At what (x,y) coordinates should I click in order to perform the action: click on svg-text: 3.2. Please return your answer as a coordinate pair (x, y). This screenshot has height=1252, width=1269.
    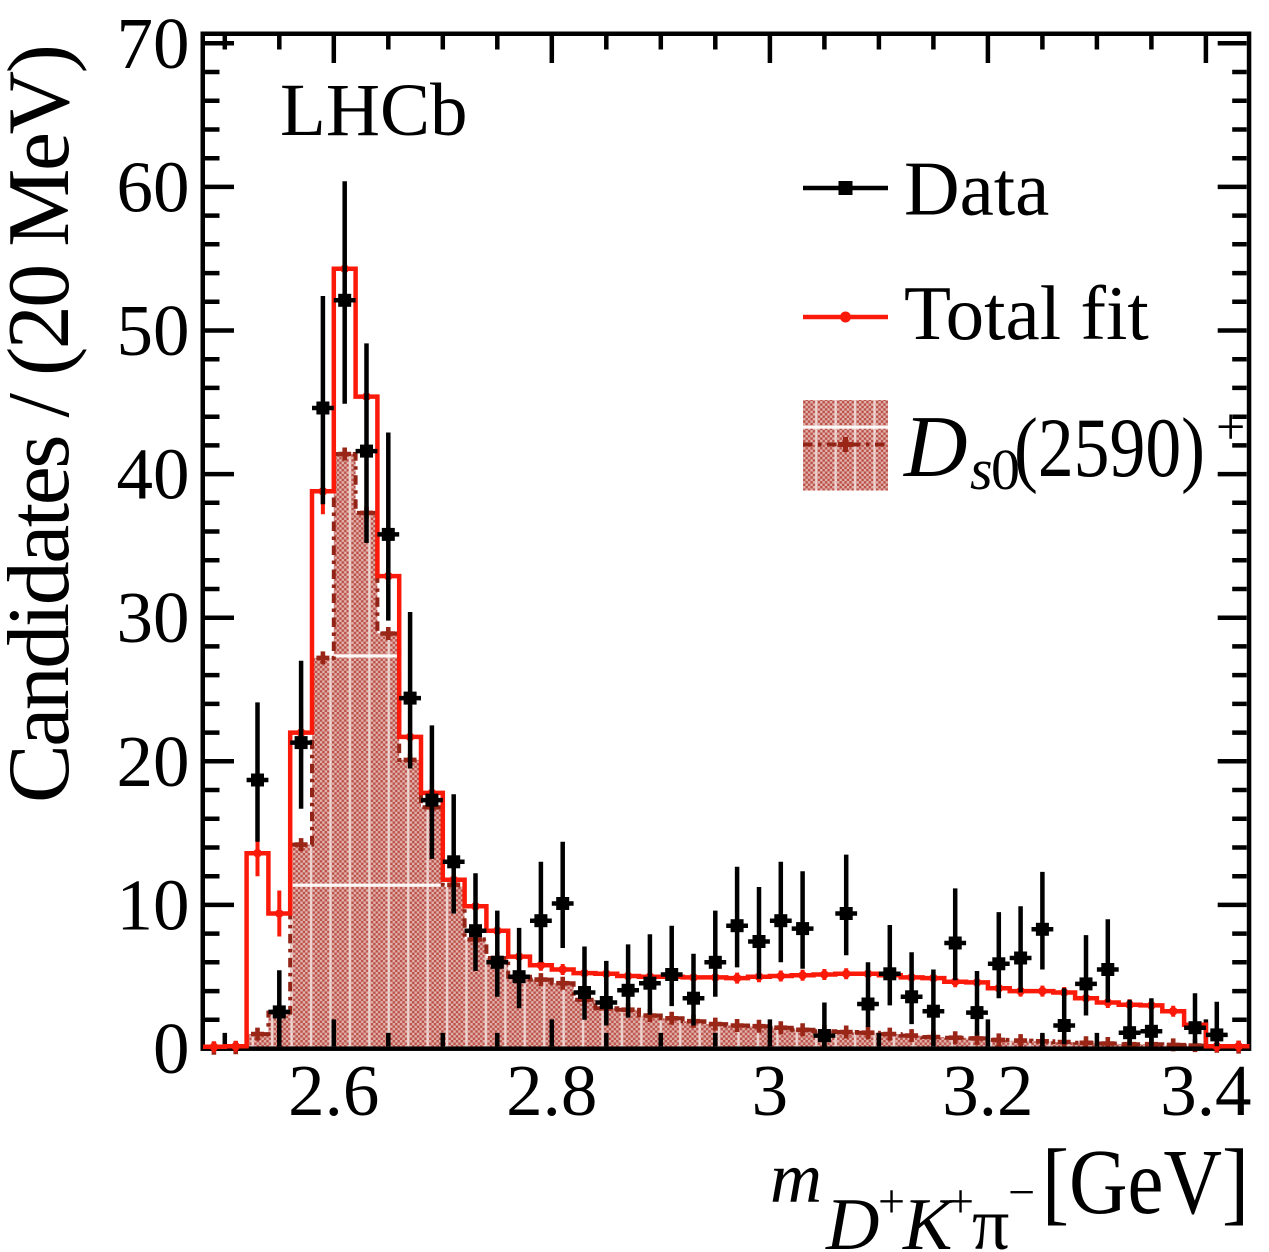
    Looking at the image, I should click on (987, 1090).